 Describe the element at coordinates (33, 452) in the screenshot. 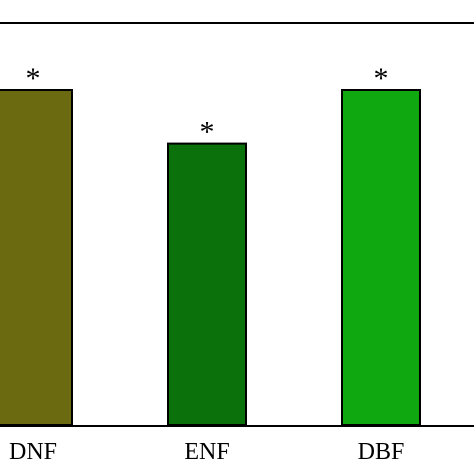

I see `x-tick-label-dnf: DNF` at that location.